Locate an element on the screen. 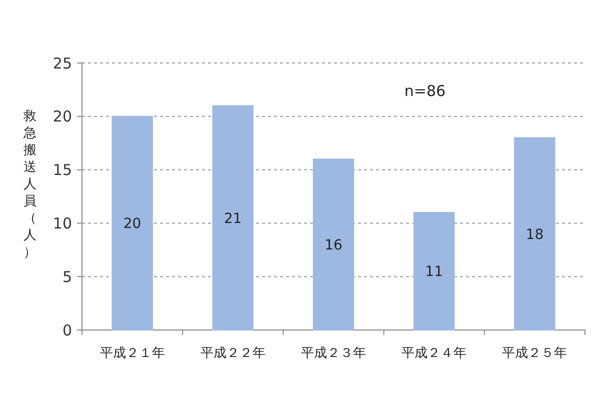 The height and width of the screenshot is (400, 610). y-tick-label: 5 is located at coordinates (67, 277).